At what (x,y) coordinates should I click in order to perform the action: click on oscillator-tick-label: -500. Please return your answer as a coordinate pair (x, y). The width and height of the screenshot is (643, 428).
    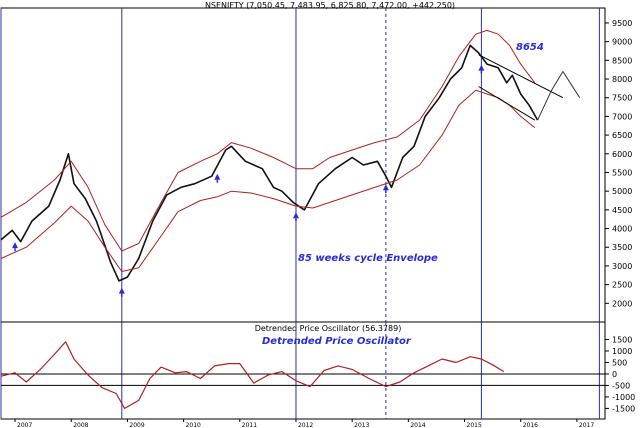
    Looking at the image, I should click on (621, 385).